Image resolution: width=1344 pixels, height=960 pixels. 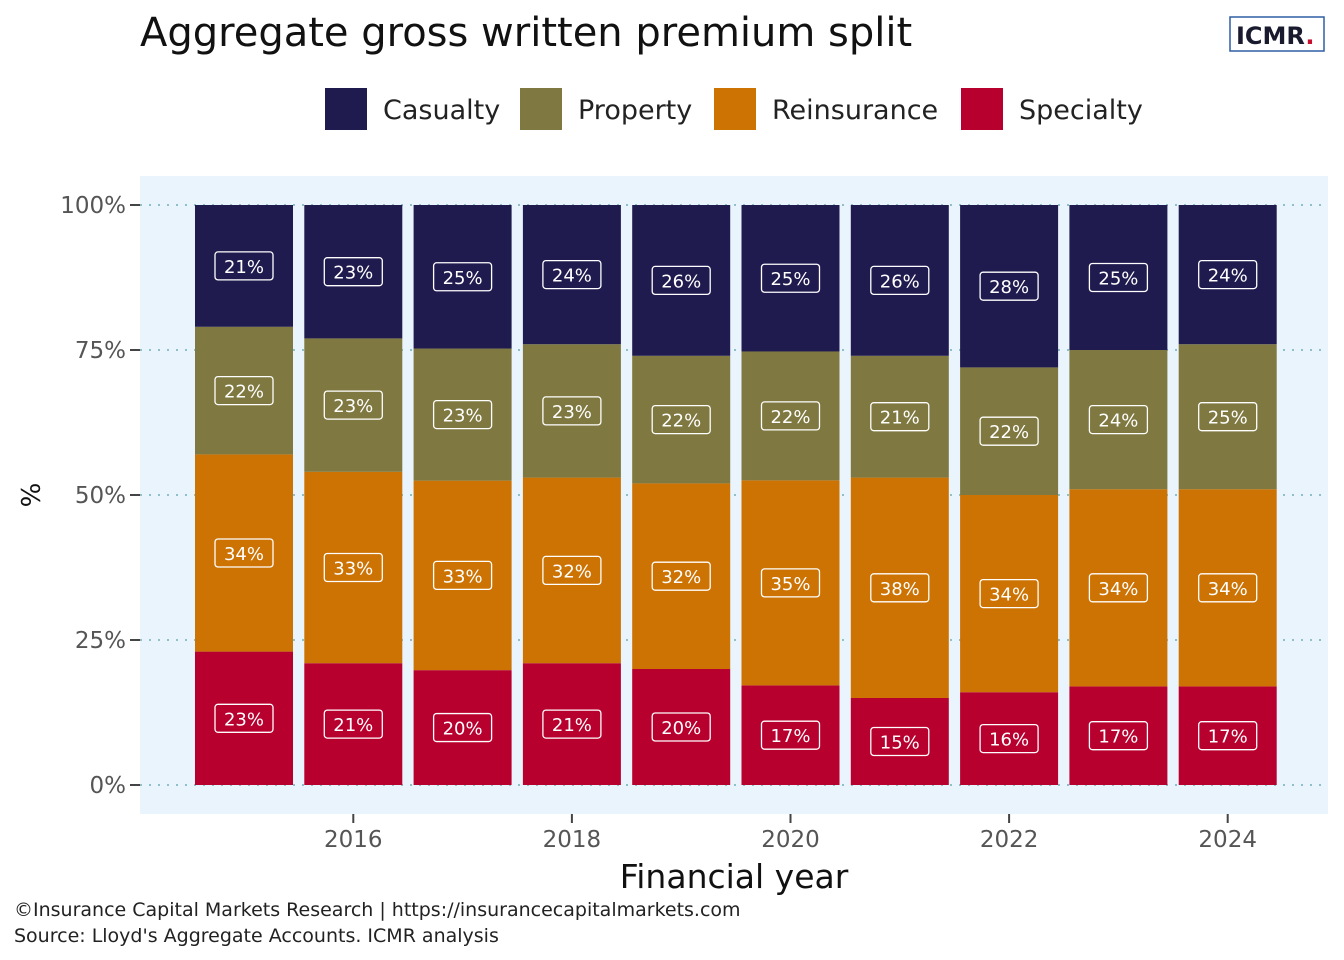 What do you see at coordinates (100, 641) in the screenshot?
I see `y-tick-label: 25%` at bounding box center [100, 641].